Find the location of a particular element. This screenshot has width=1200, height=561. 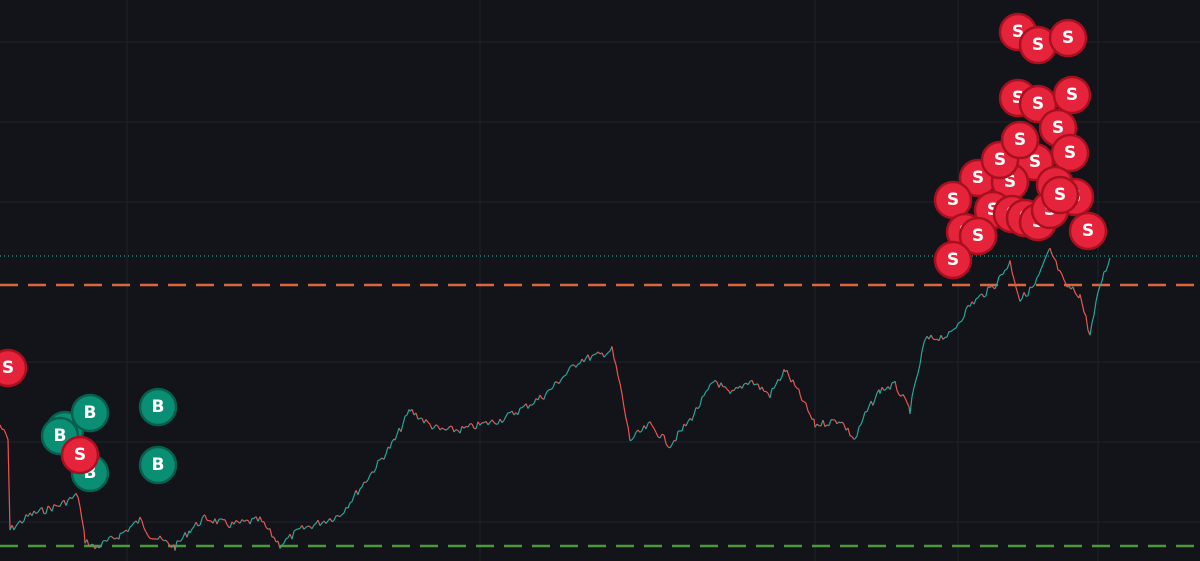

buy-marker-circle is located at coordinates (158, 465).